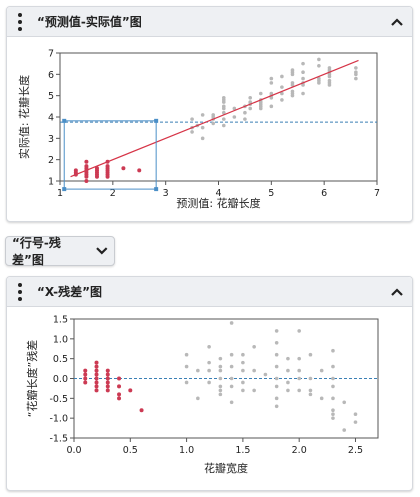 Image resolution: width=420 pixels, height=497 pixels. I want to click on x-tick-label: 3, so click(166, 193).